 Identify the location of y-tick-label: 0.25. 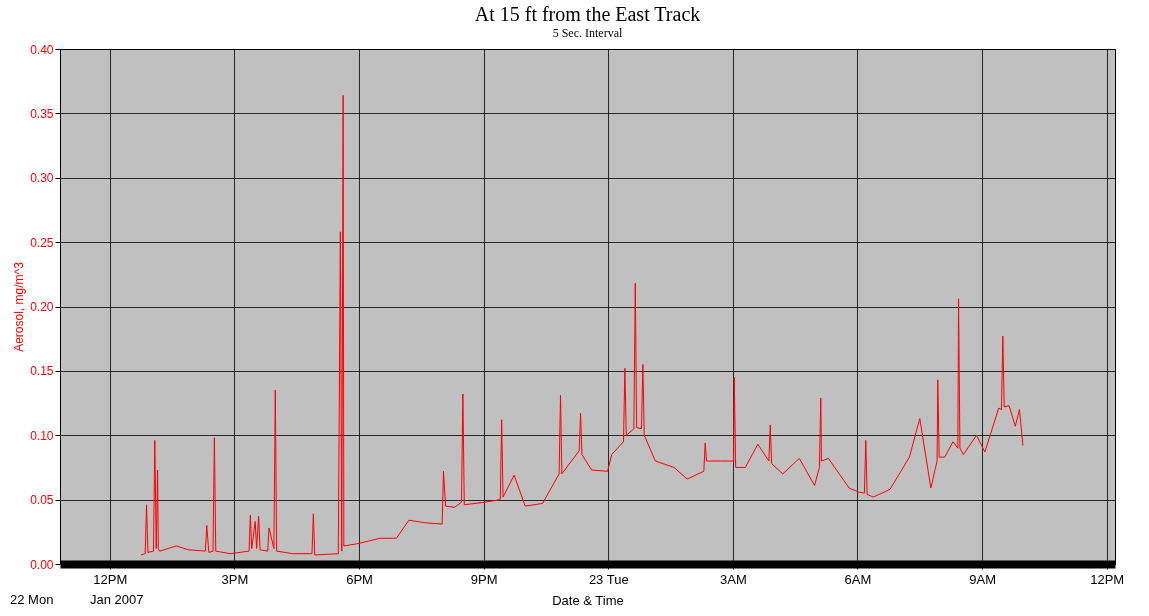
(42, 242).